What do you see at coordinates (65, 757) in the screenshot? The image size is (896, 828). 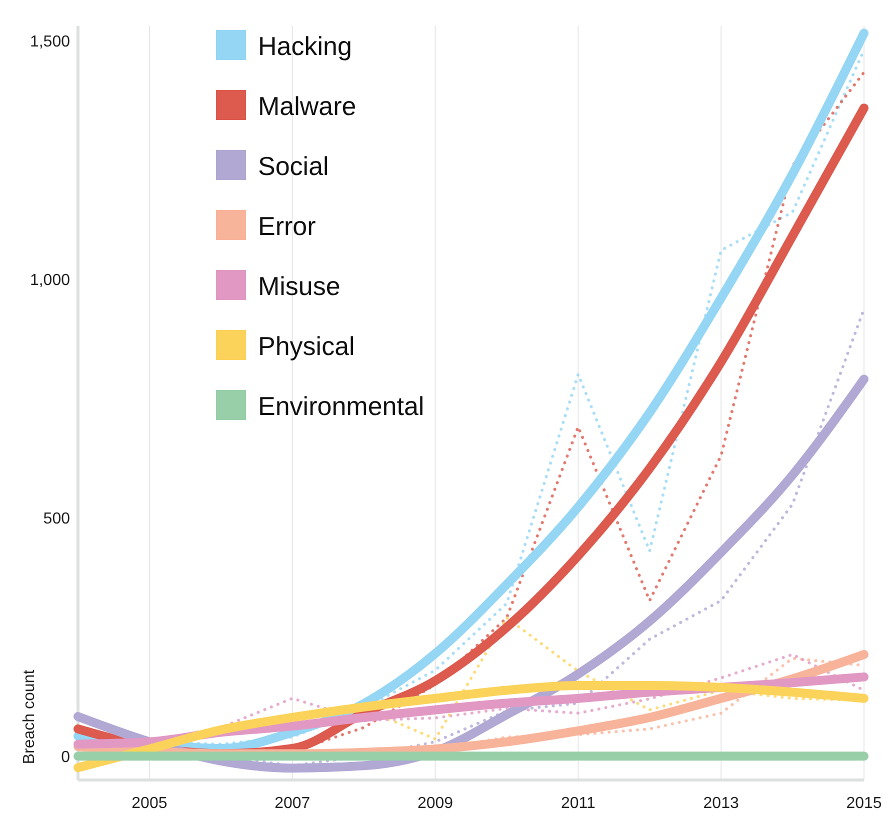 I see `y-tick-label: 0` at bounding box center [65, 757].